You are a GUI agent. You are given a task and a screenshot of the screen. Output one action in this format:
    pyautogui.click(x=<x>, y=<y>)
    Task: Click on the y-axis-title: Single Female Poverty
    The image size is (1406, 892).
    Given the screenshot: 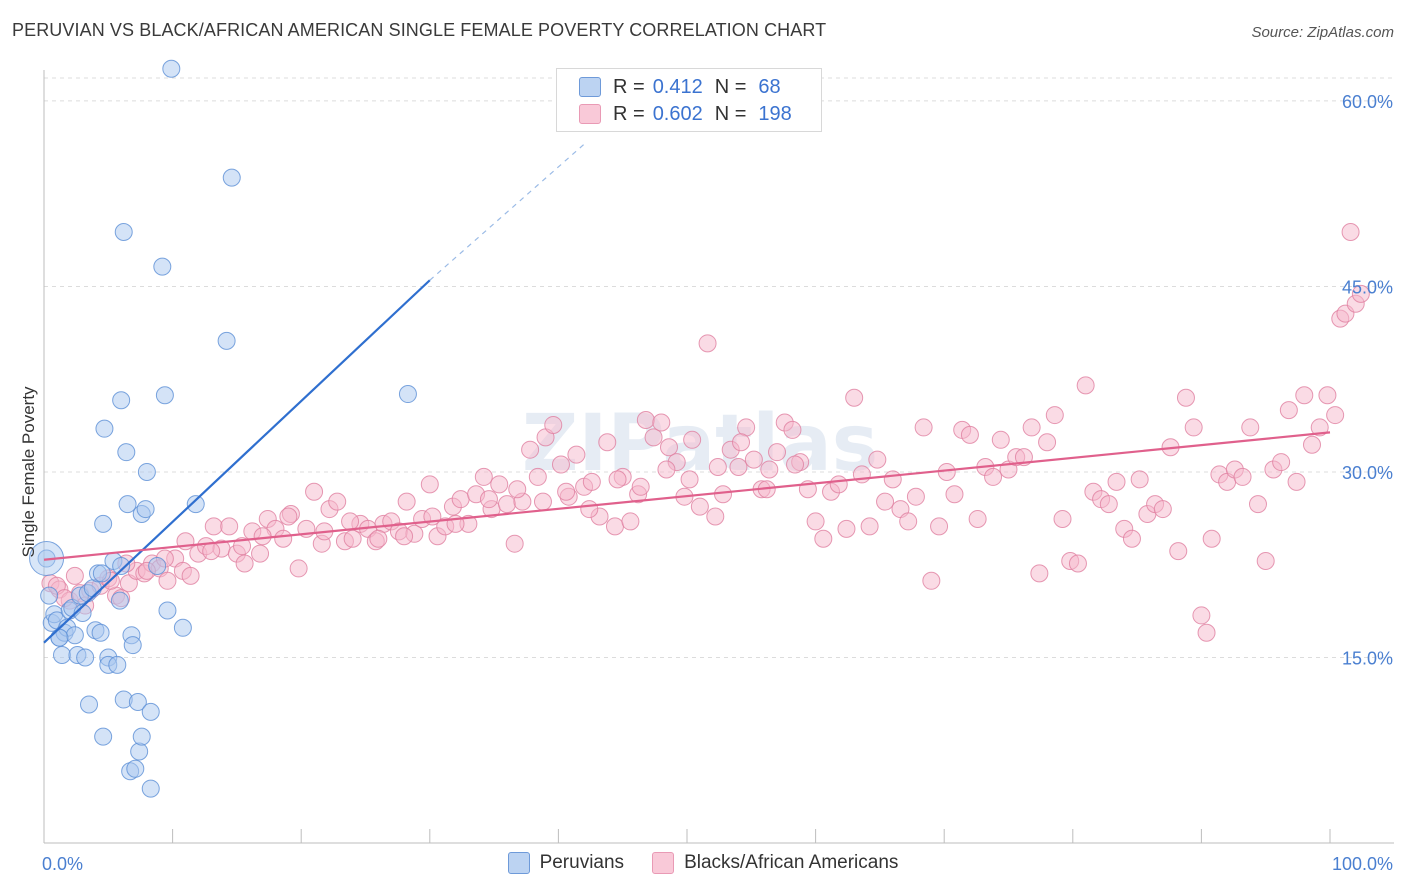 What is the action you would take?
    pyautogui.click(x=28, y=472)
    